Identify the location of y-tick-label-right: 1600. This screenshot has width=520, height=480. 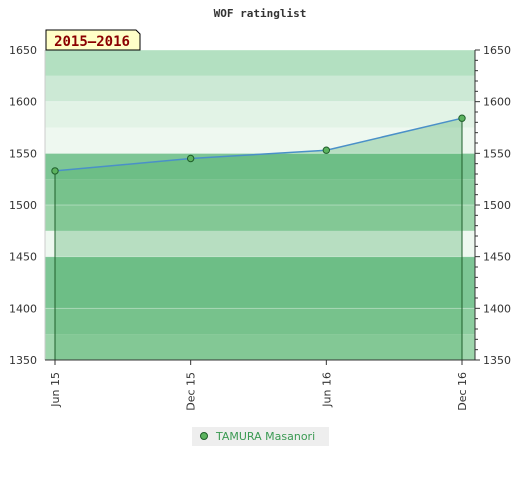
(497, 102).